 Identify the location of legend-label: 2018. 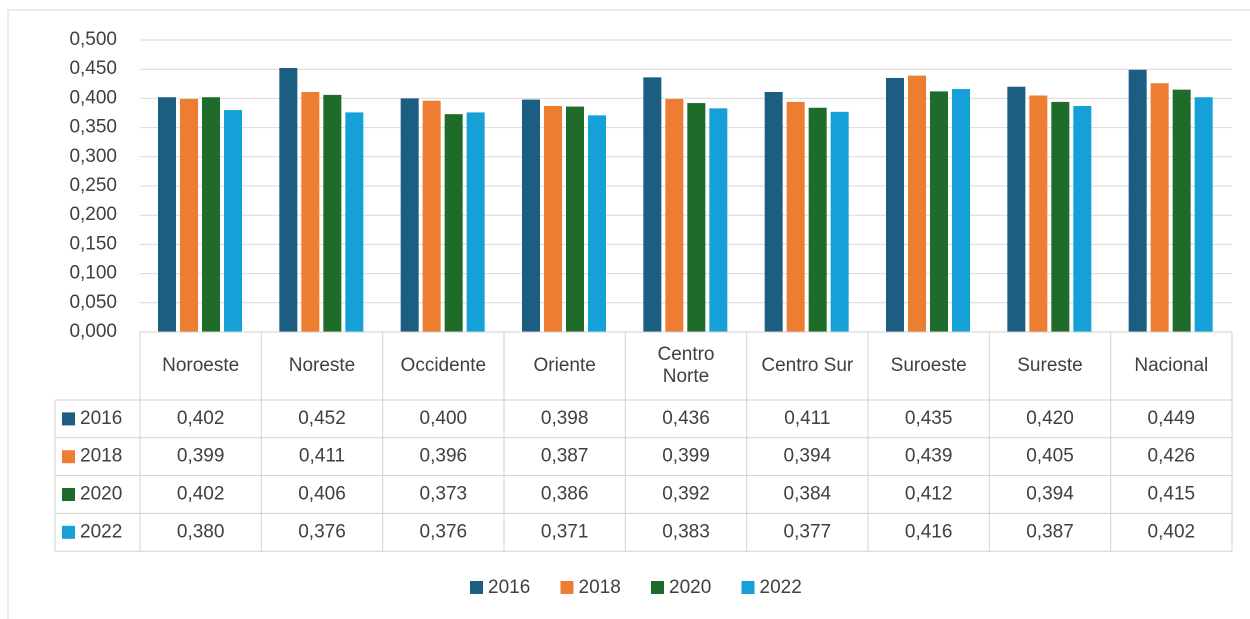
(600, 587).